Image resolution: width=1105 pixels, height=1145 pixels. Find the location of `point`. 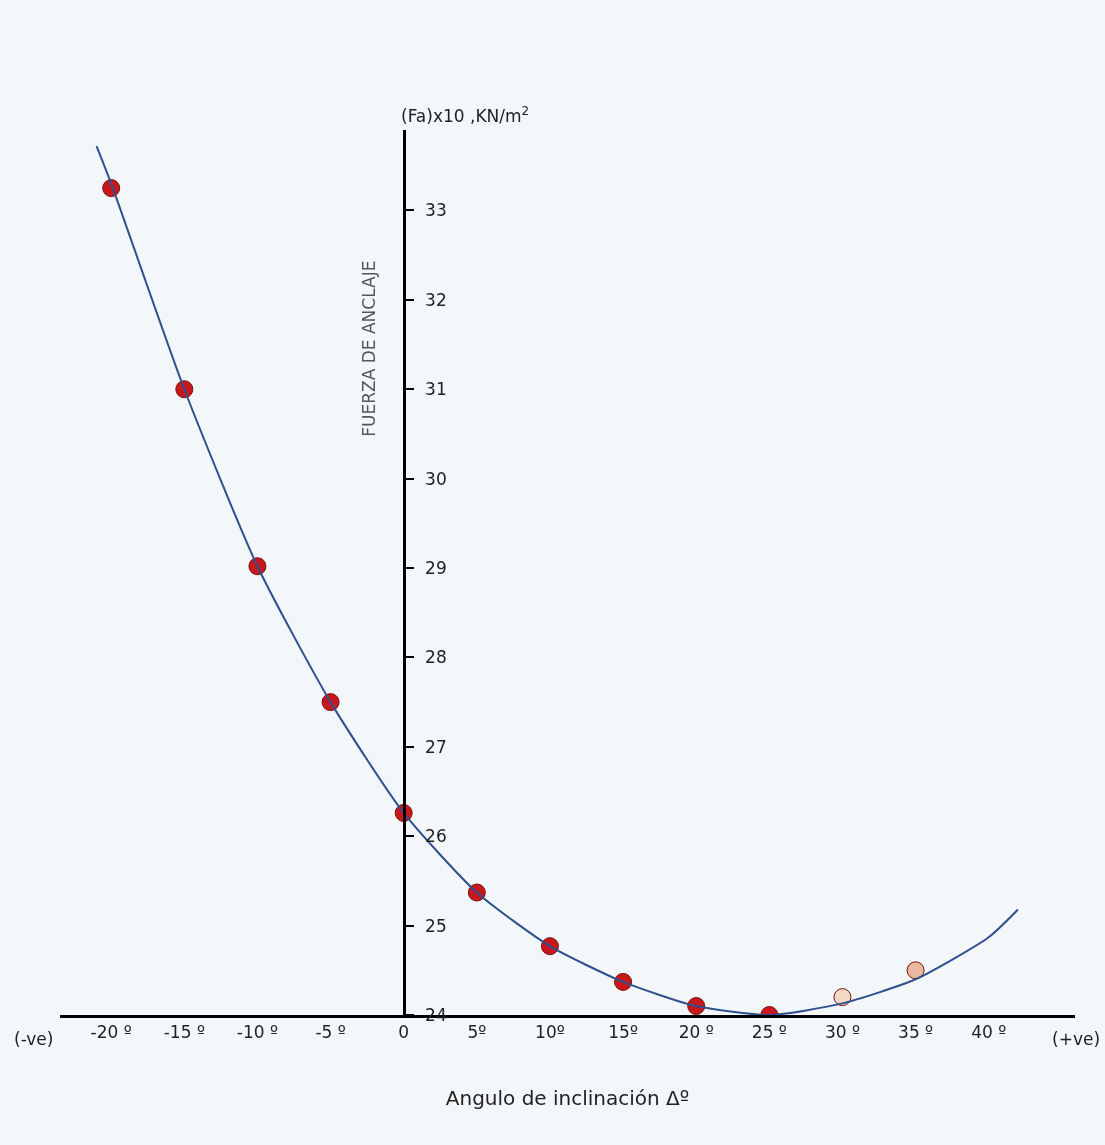

point is located at coordinates (915, 970).